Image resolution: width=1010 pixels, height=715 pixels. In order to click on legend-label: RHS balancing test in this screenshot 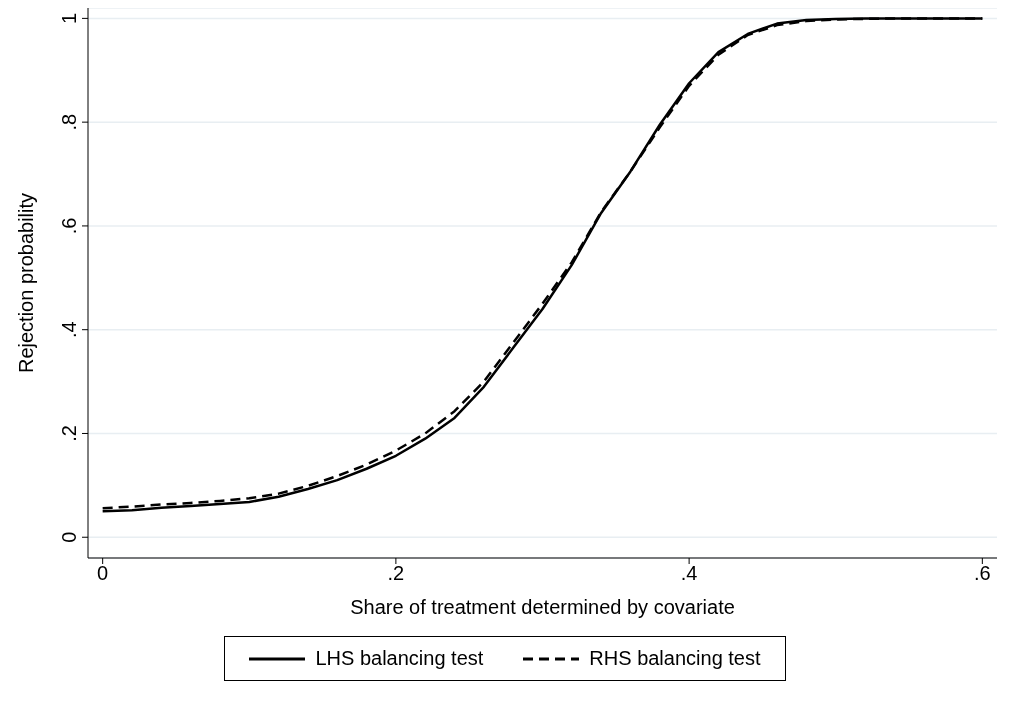, I will do `click(675, 658)`.